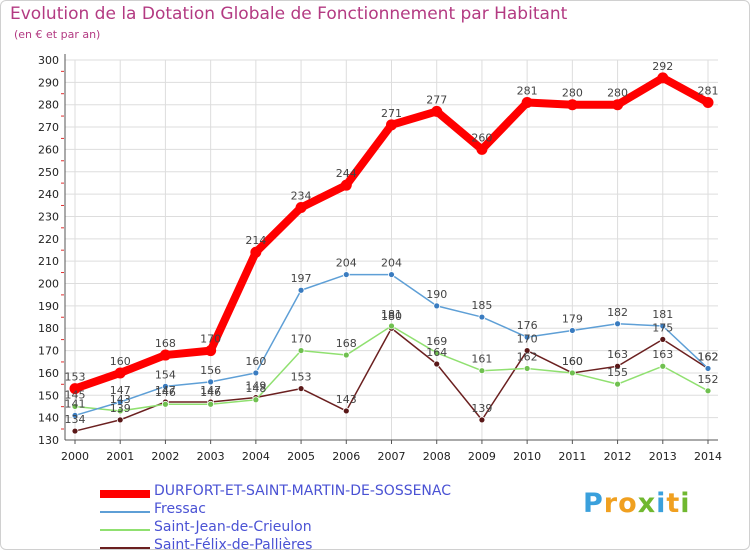 This screenshot has width=750, height=558. Describe the element at coordinates (527, 456) in the screenshot. I see `x-tick-label: 2010` at that location.